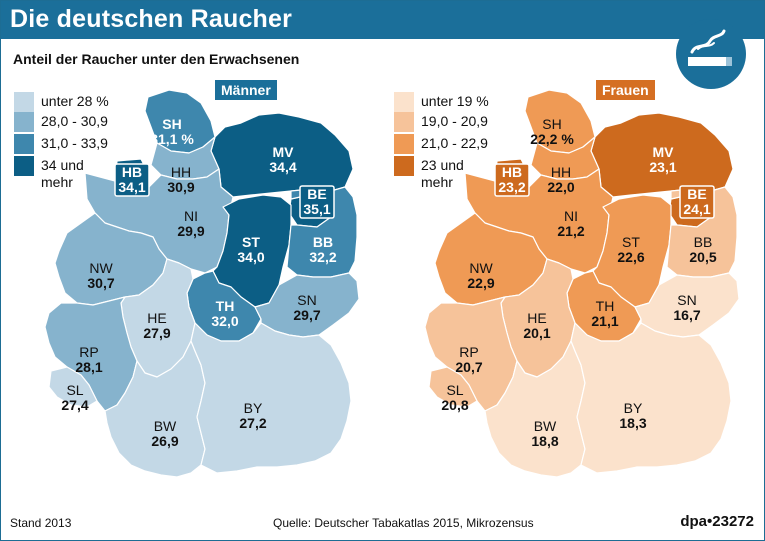  Describe the element at coordinates (190, 231) in the screenshot. I see `state-value-ni: 29,9` at that location.